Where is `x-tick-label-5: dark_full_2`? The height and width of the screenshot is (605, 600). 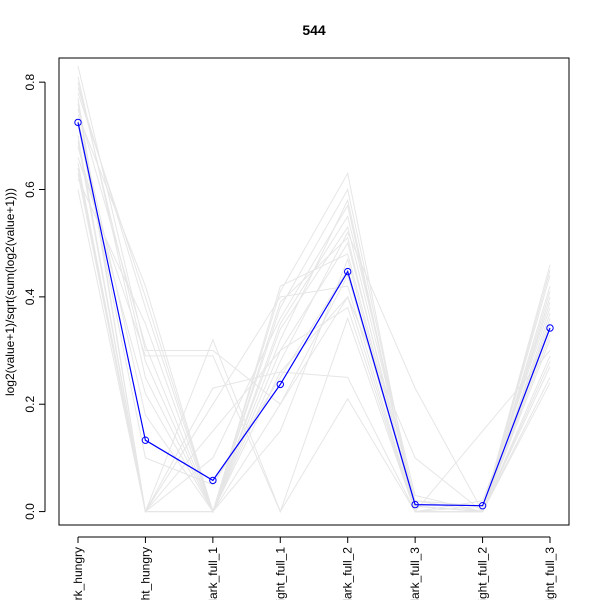 x-tick-label-5: dark_full_2 is located at coordinates (348, 573).